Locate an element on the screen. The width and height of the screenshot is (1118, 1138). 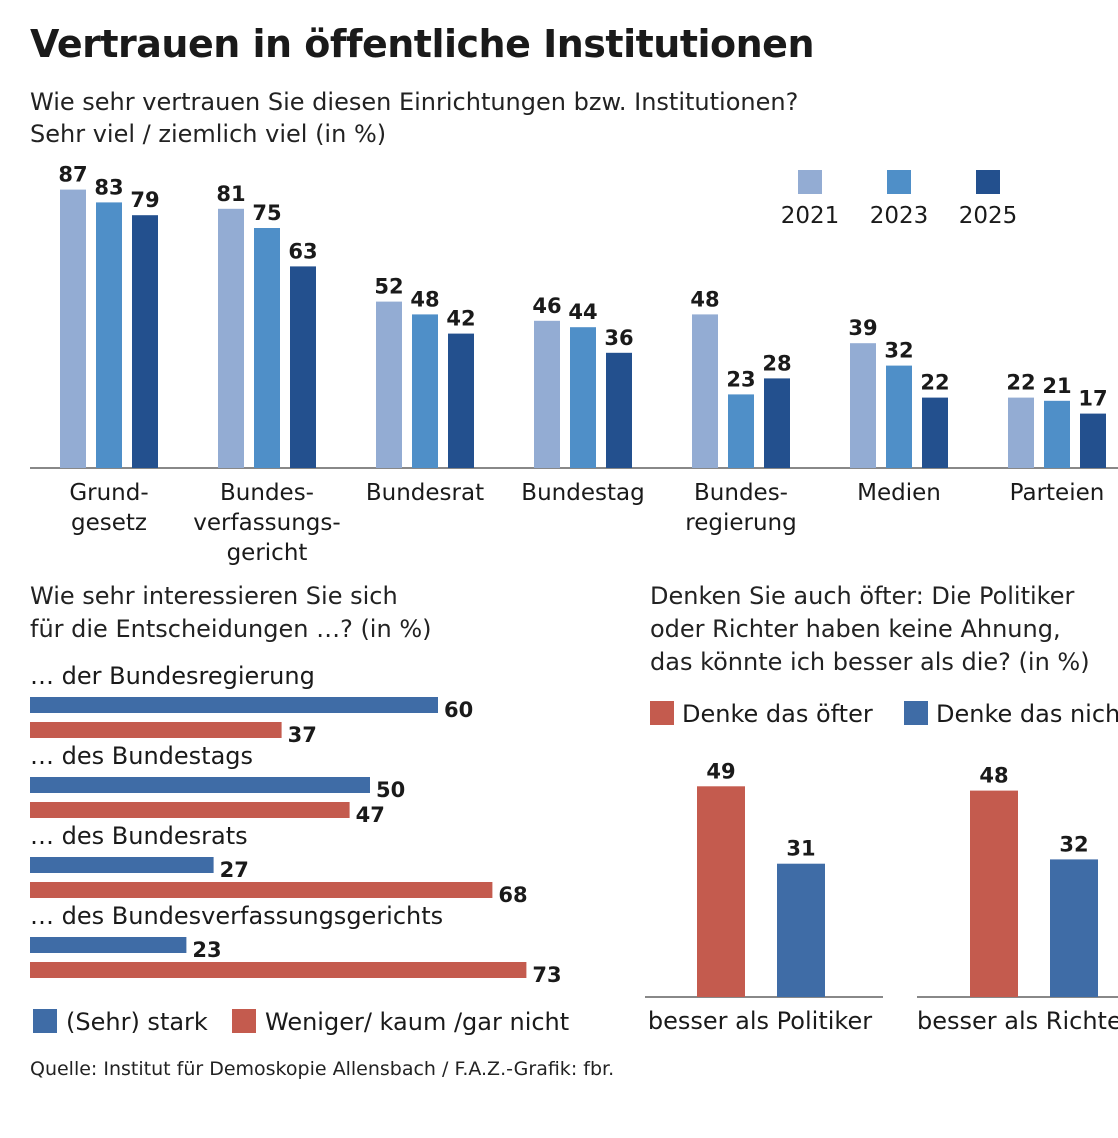
category-label: … des Bundesrats is located at coordinates (139, 836).